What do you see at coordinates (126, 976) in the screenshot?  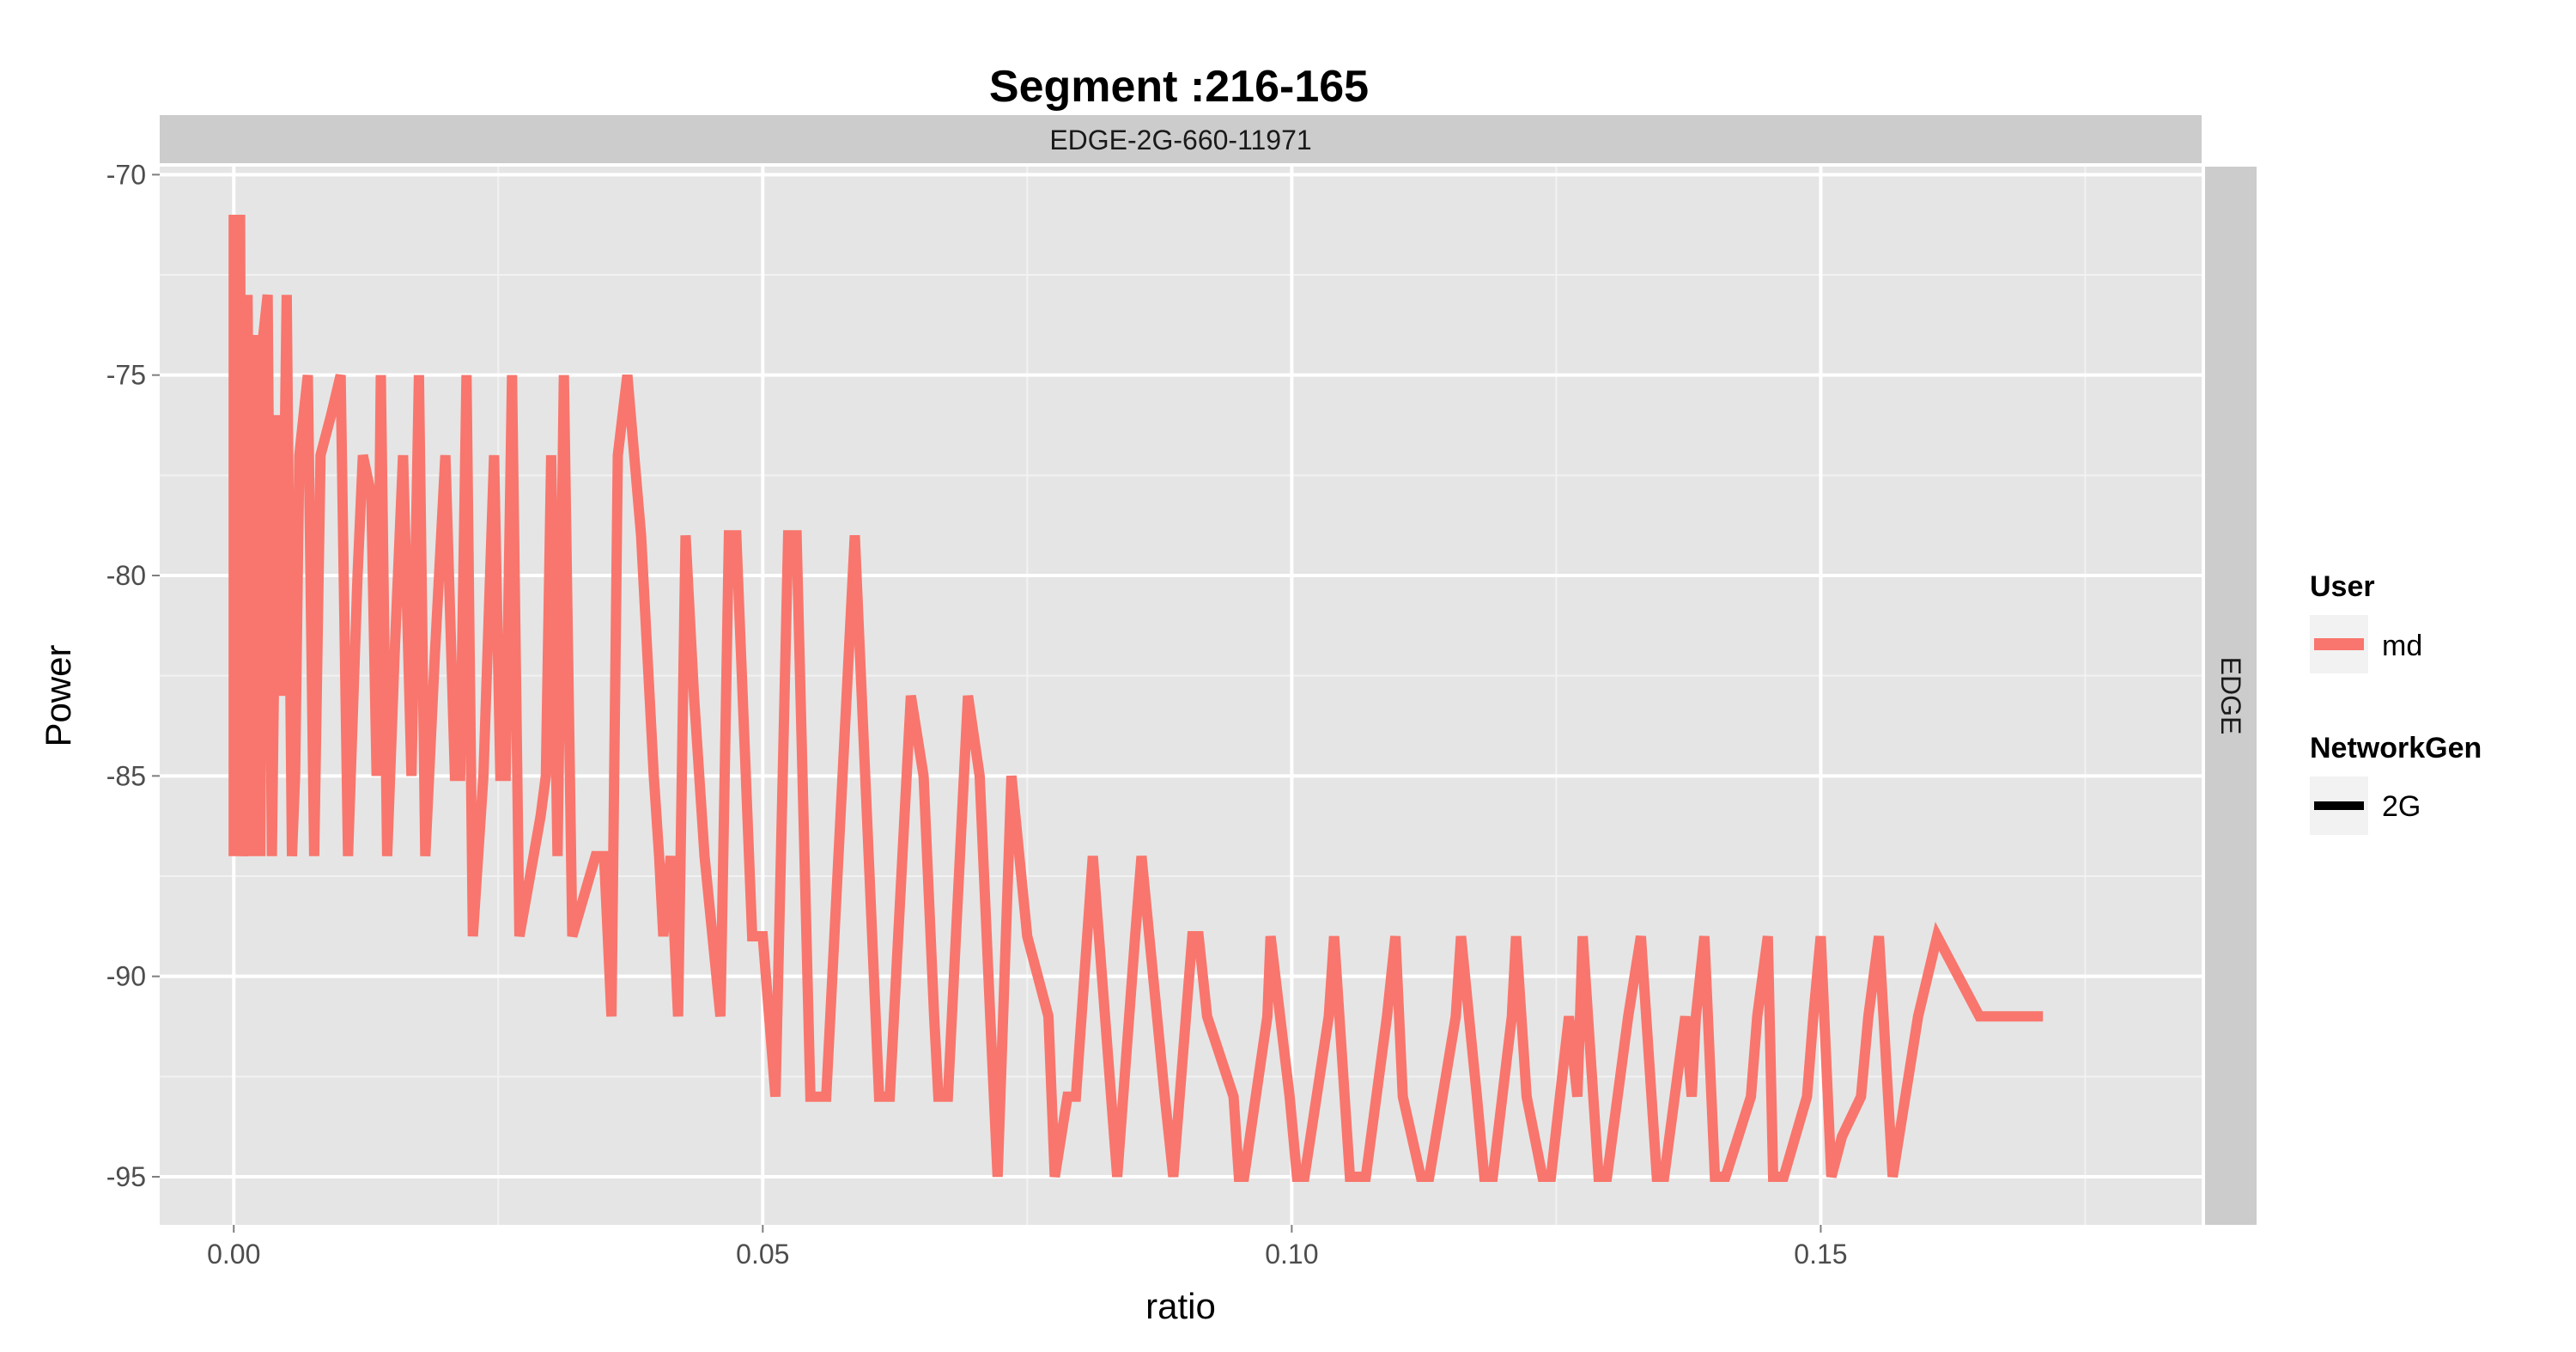 I see `y-tick-label: -90` at bounding box center [126, 976].